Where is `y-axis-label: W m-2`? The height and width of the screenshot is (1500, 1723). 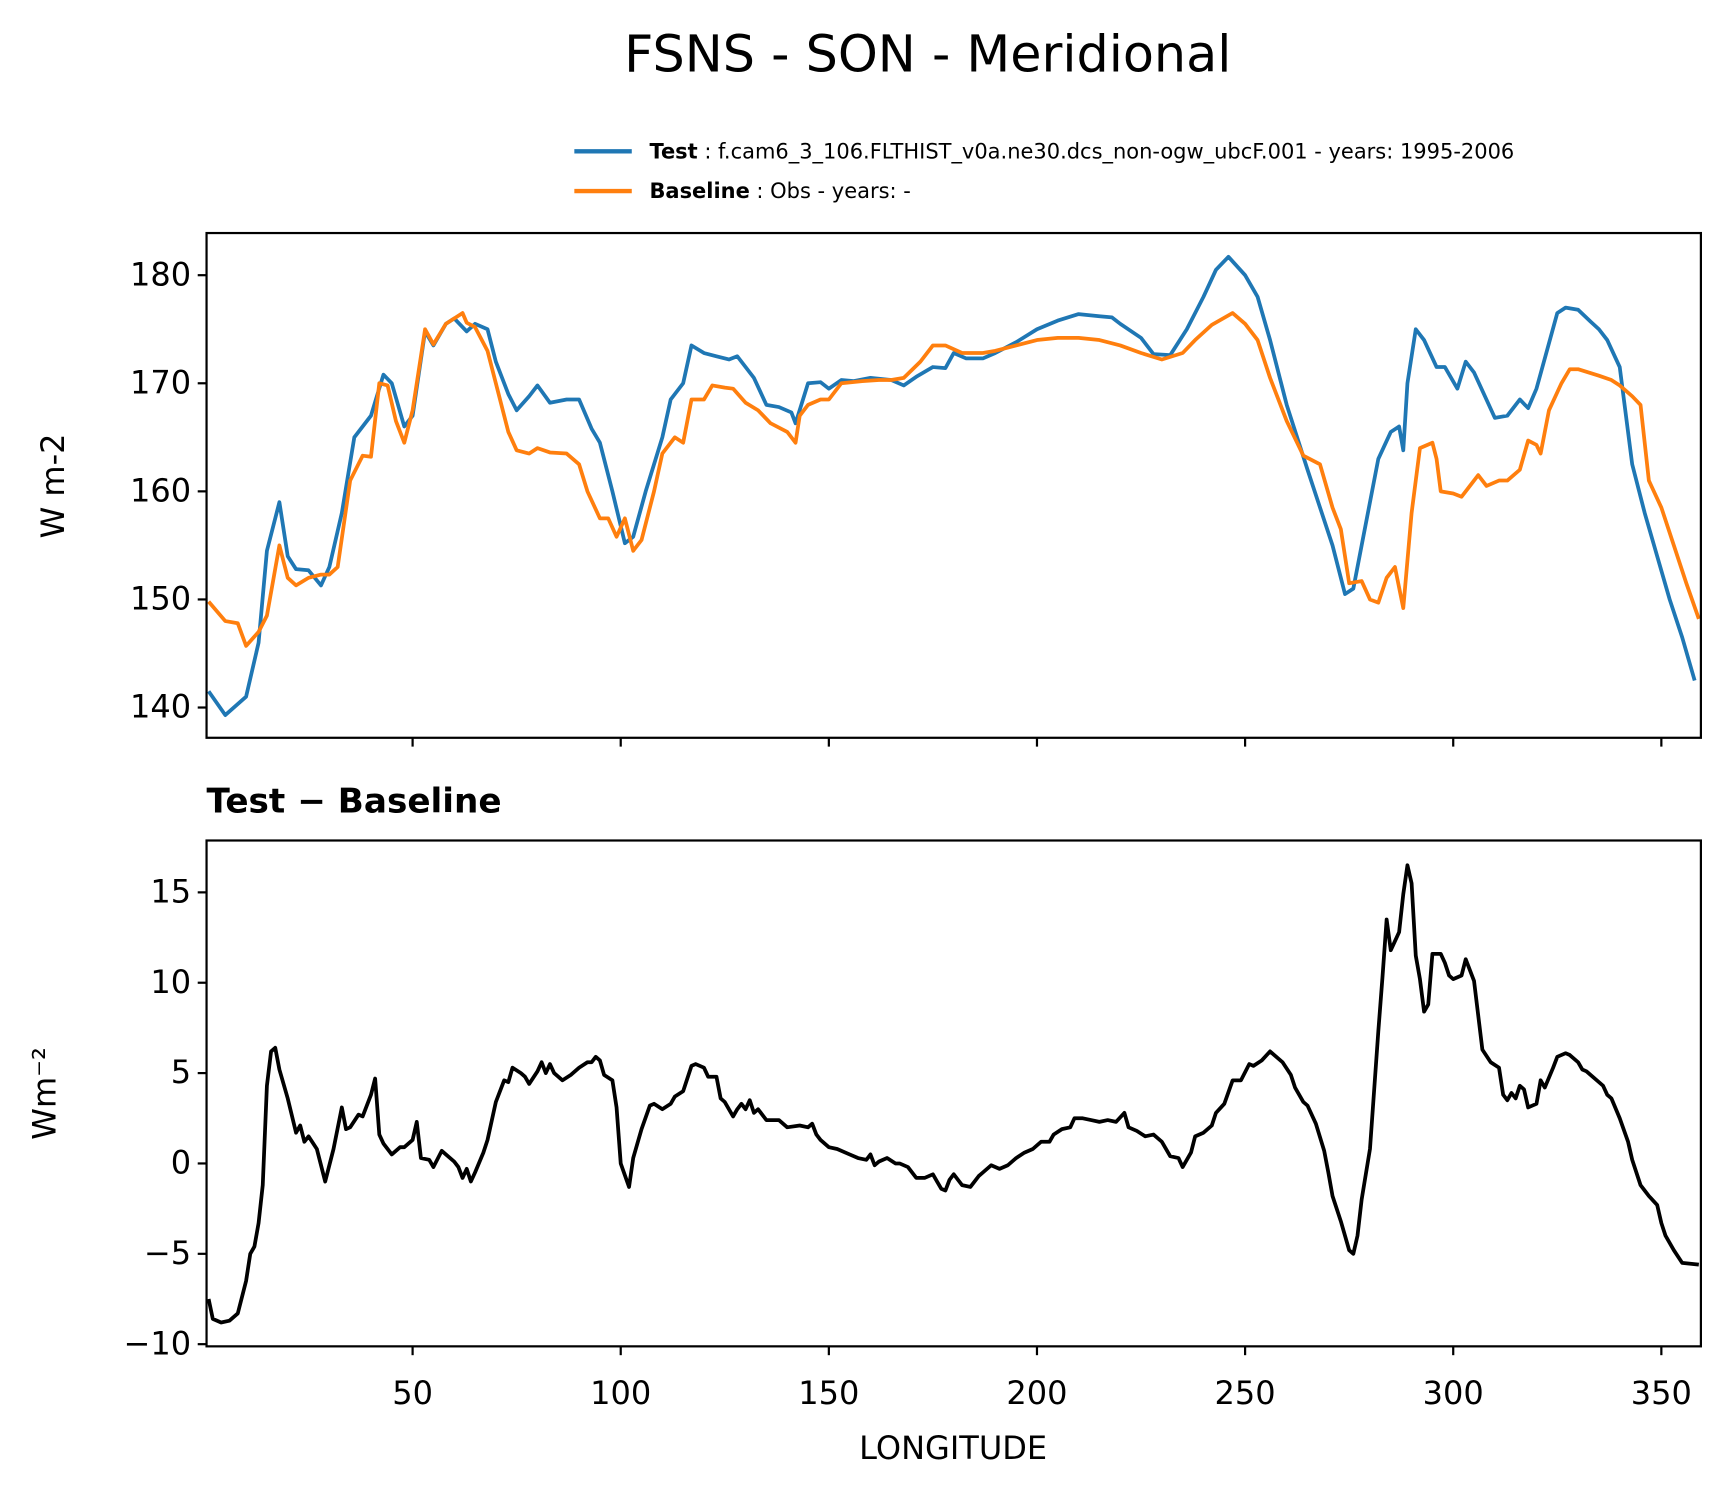
y-axis-label: W m-2 is located at coordinates (53, 485).